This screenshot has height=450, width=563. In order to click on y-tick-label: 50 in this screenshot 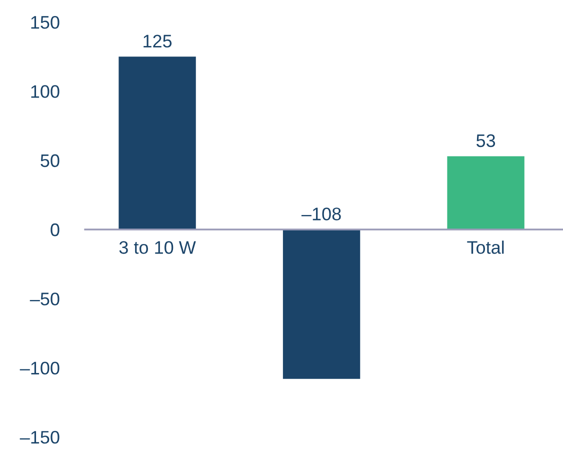, I will do `click(50, 161)`.